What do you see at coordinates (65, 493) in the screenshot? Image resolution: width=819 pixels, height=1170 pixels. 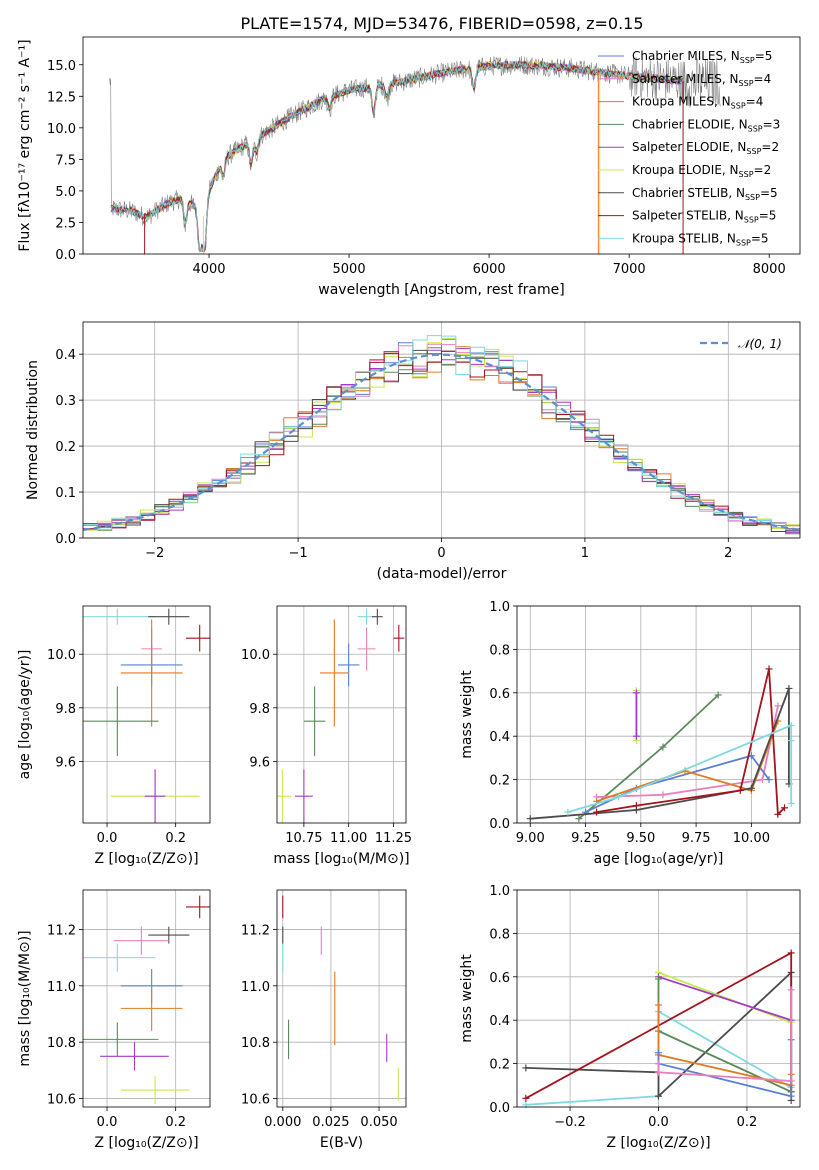 I see `y-tick-label: 0.1` at bounding box center [65, 493].